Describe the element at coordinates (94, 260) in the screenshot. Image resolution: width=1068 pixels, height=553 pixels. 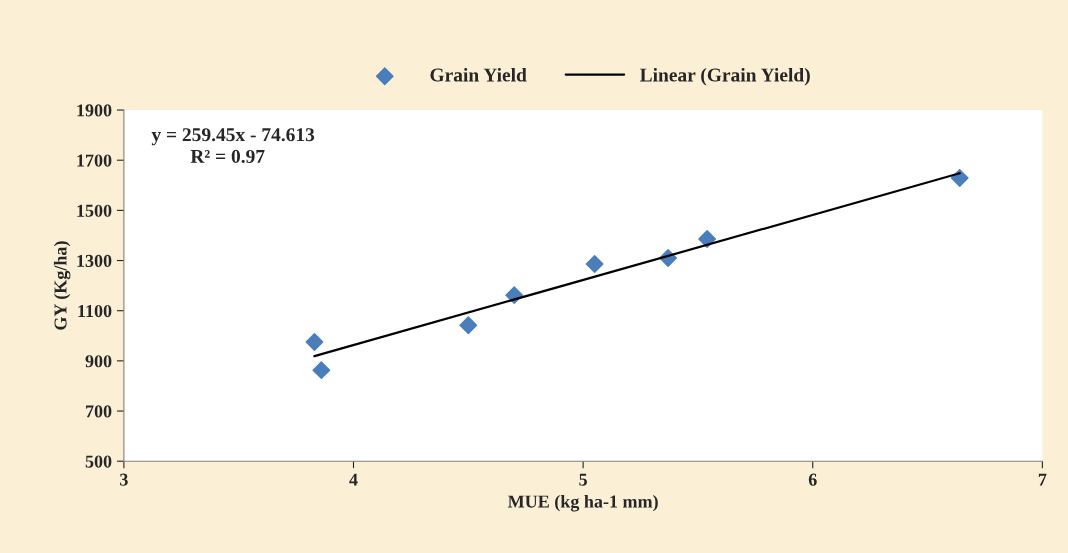
I see `y-tick-label: 1300` at that location.